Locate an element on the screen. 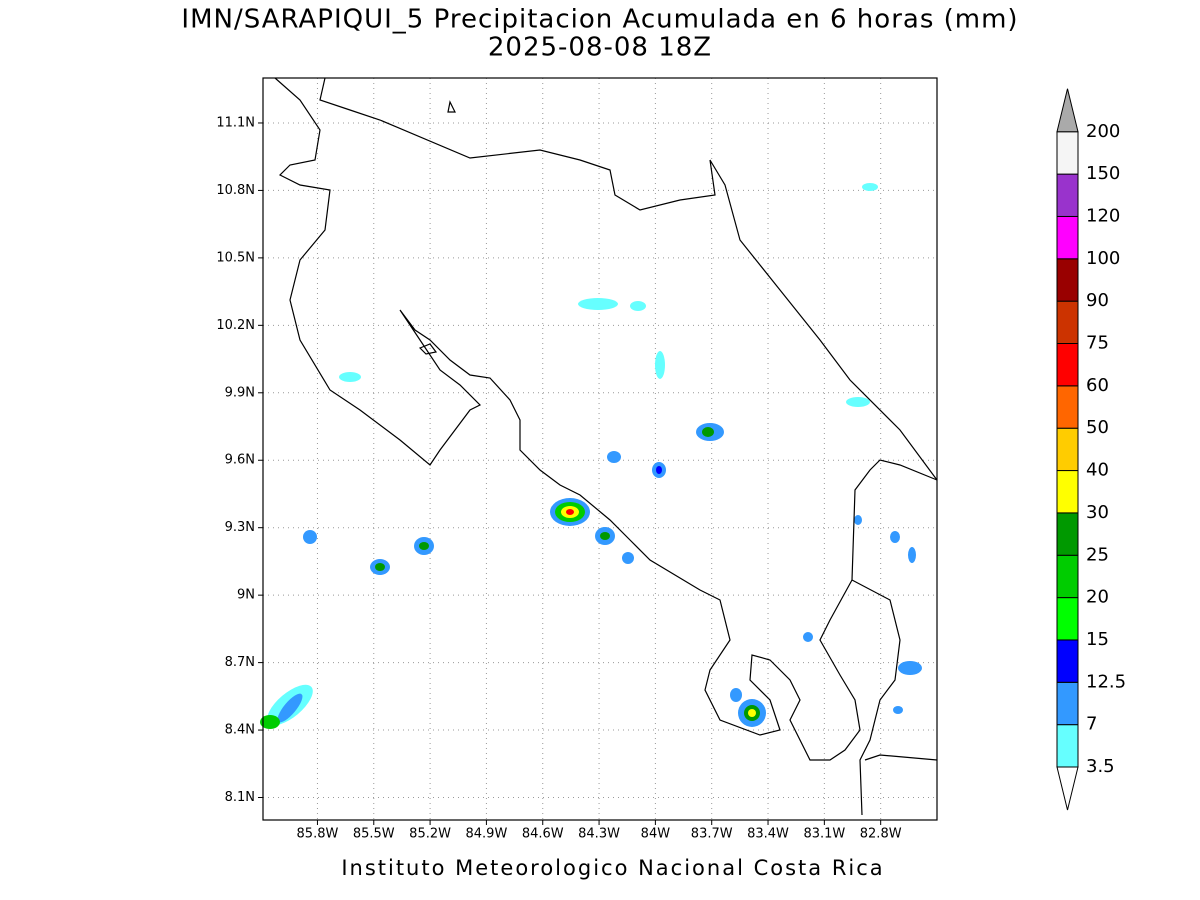  x-tick-label: 85.2W is located at coordinates (430, 834).